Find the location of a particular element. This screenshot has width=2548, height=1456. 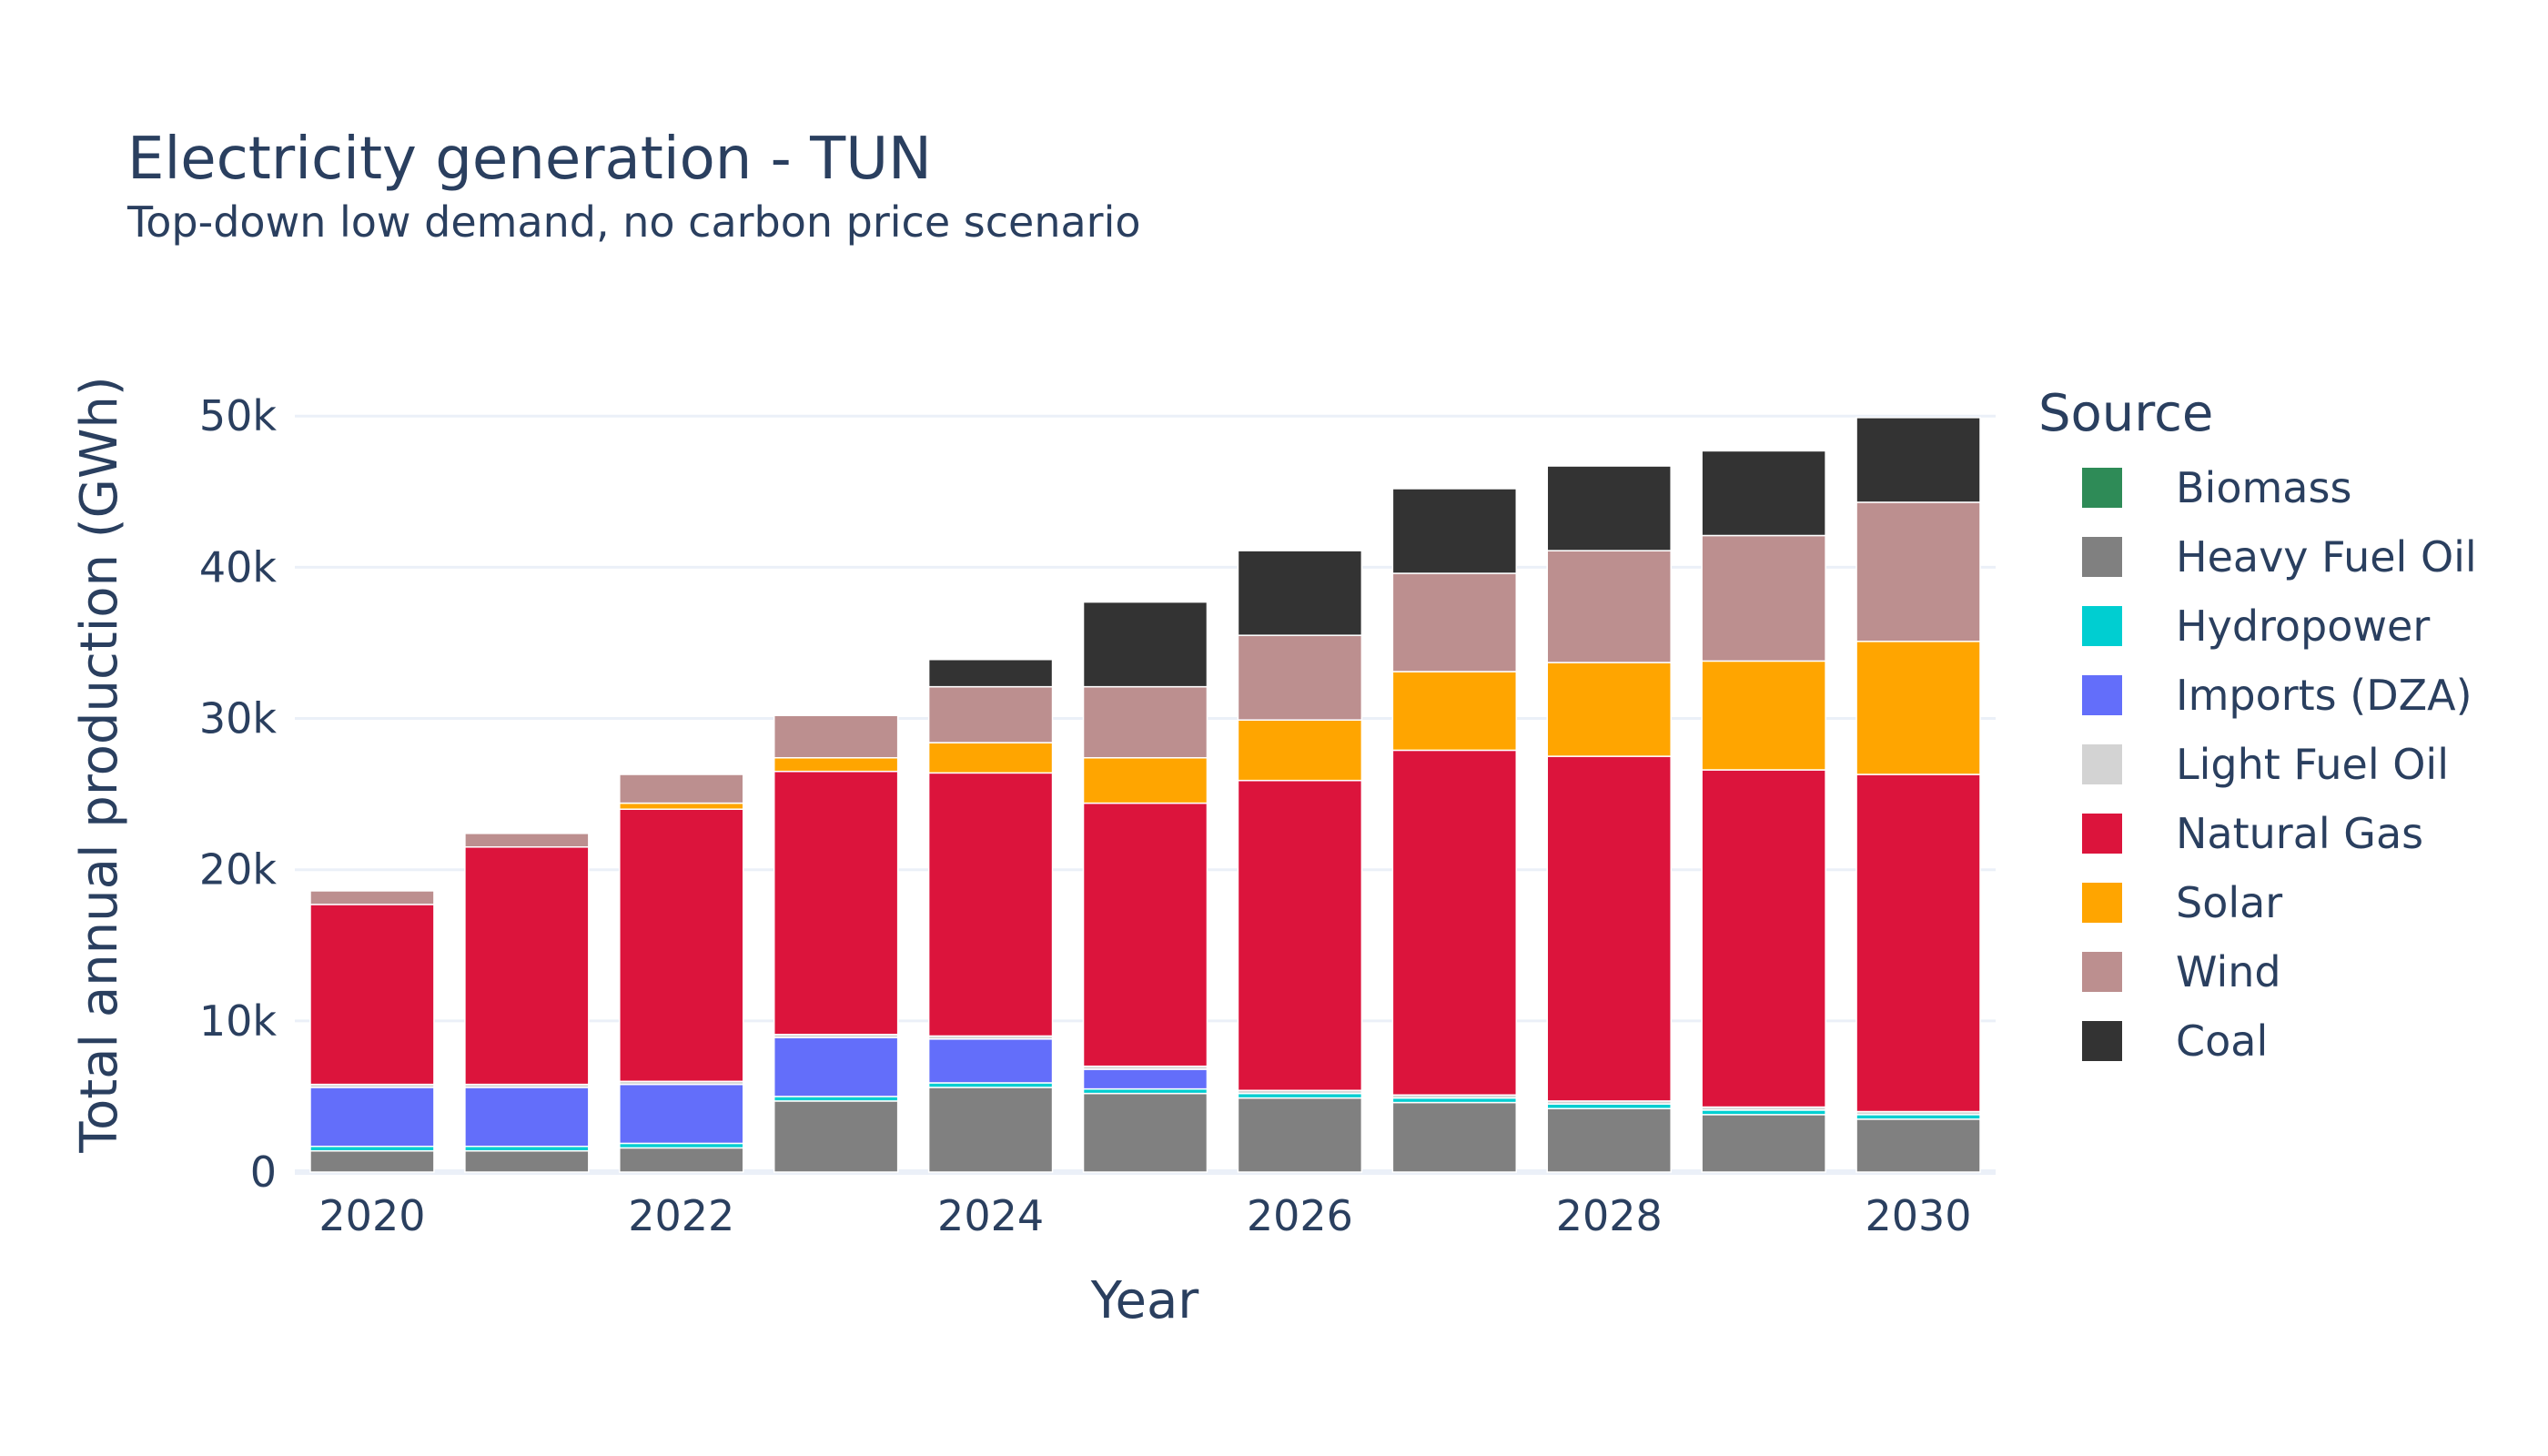

legend-item-hydropower: Hydropower is located at coordinates (2256, 627).